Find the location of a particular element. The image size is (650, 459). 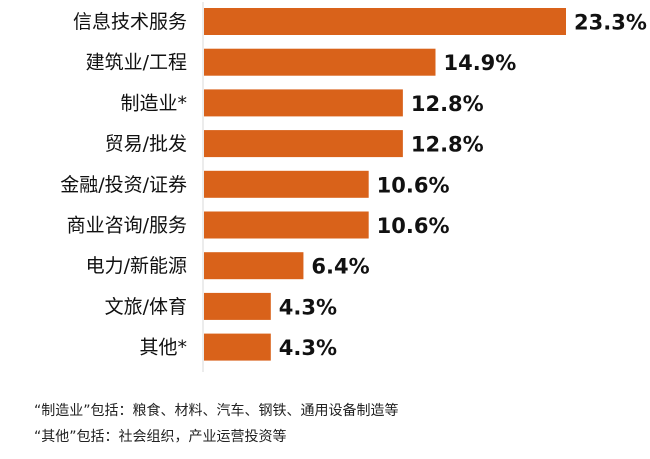

note-other: “其他”包括：社会组织，产业运营投资等 is located at coordinates (160, 437).